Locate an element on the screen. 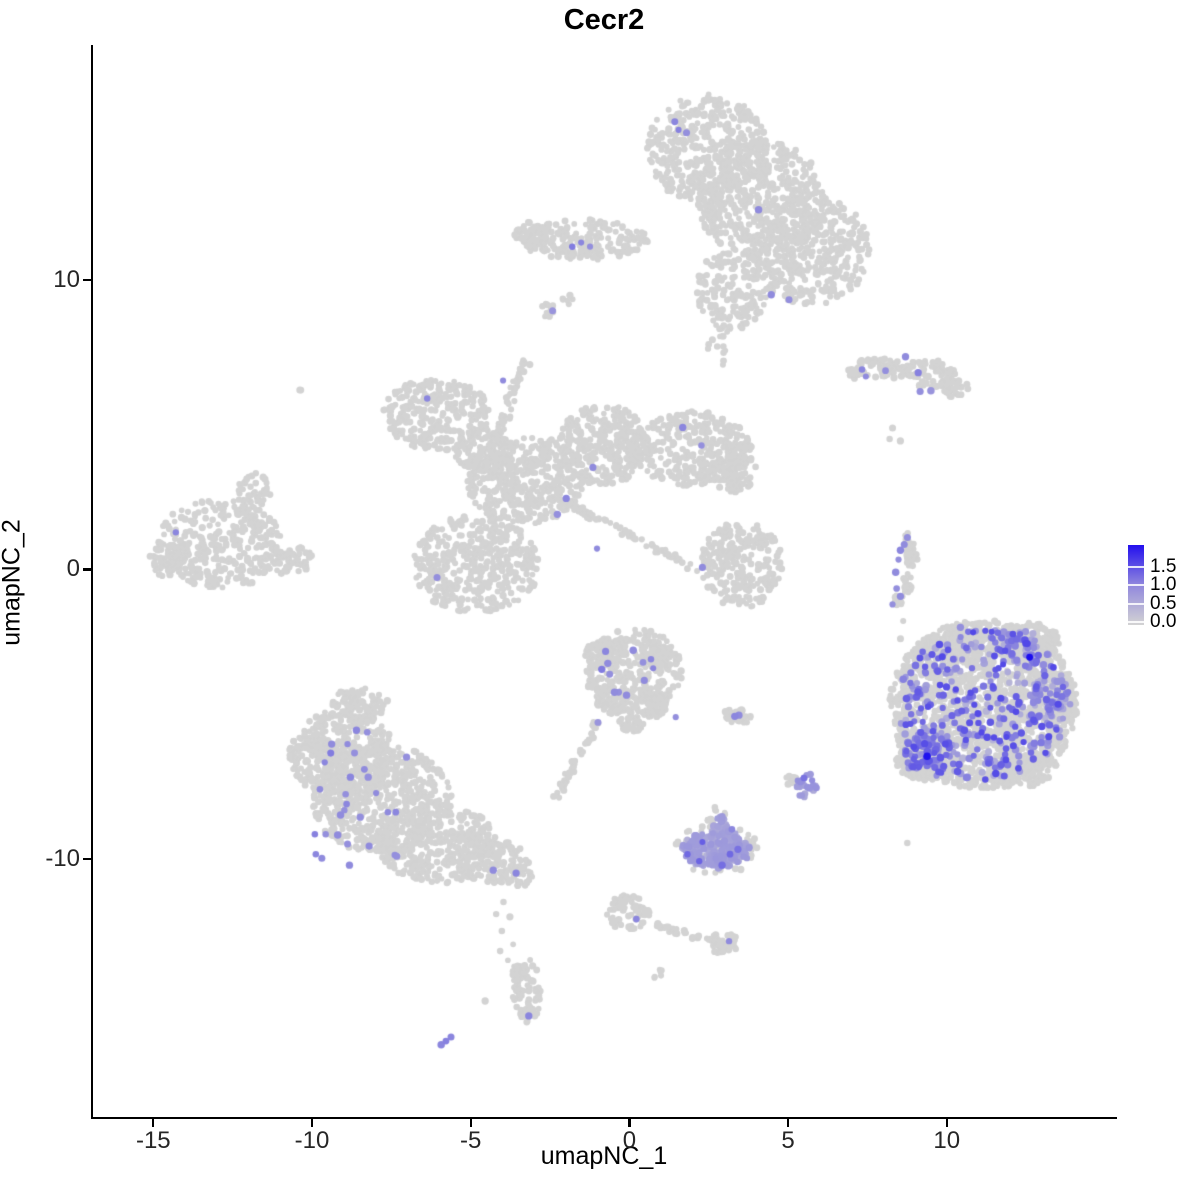 This screenshot has height=1200, width=1200. x-tick-label: 5 is located at coordinates (788, 1140).